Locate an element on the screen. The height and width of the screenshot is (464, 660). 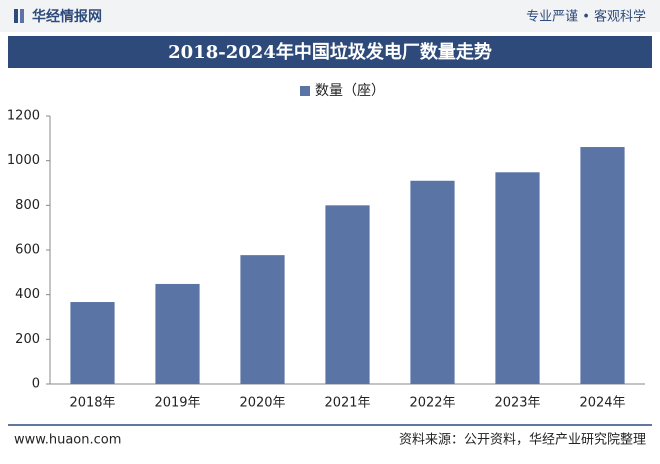
x-tick-label: 2024年 is located at coordinates (602, 403).